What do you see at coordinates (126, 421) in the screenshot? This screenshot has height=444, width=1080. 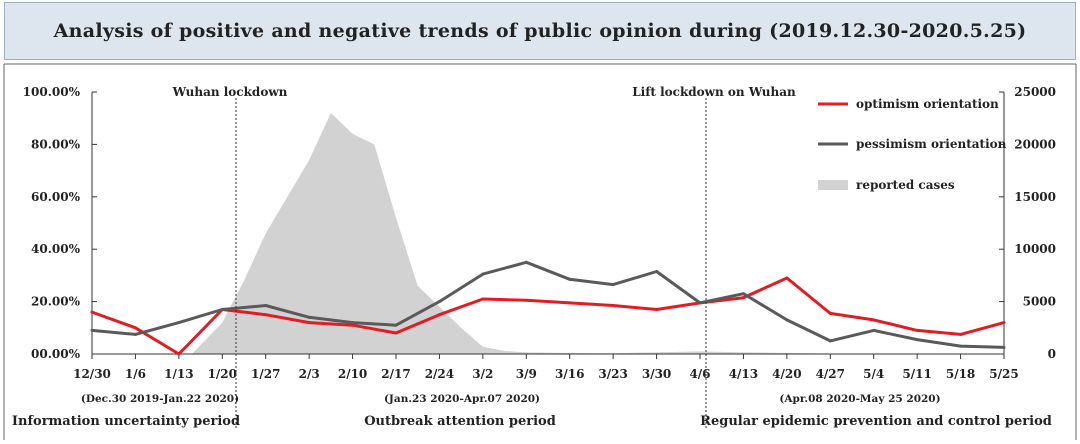 I see `period-label-1: Information uncertainty period` at bounding box center [126, 421].